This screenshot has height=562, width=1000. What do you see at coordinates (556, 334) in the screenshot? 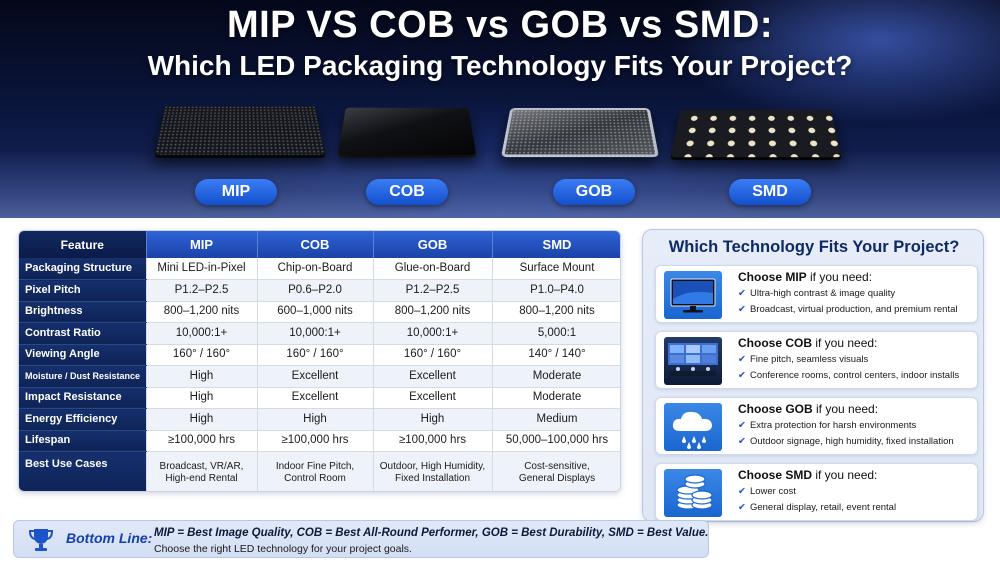
I see `value-cell: 5,000:1` at bounding box center [556, 334].